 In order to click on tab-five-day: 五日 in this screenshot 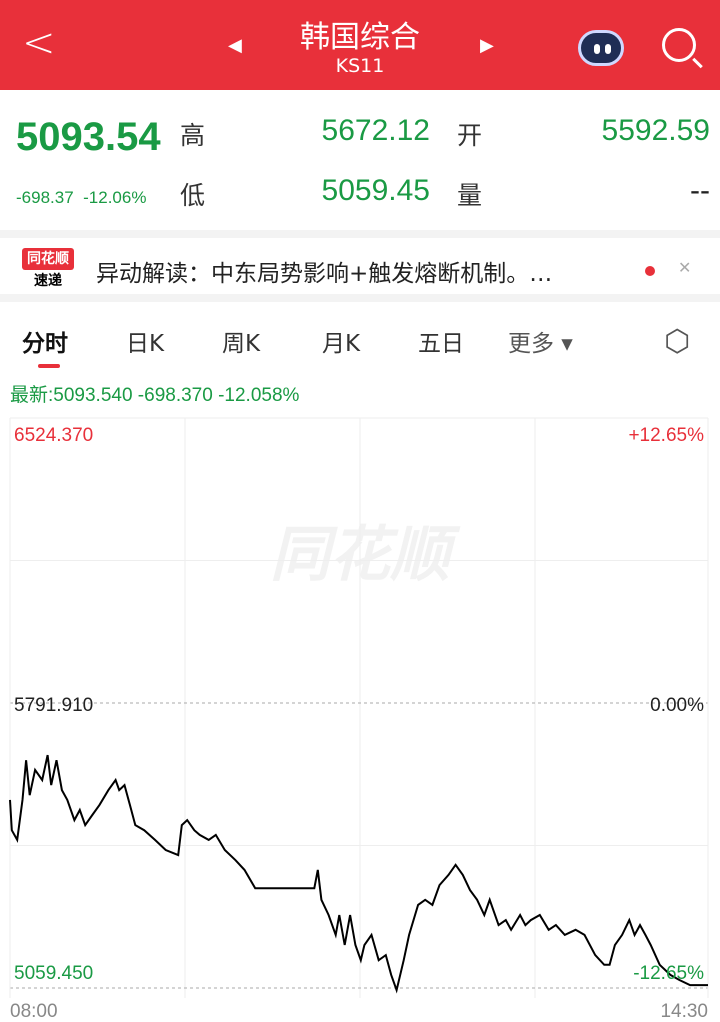, I will do `click(441, 344)`.